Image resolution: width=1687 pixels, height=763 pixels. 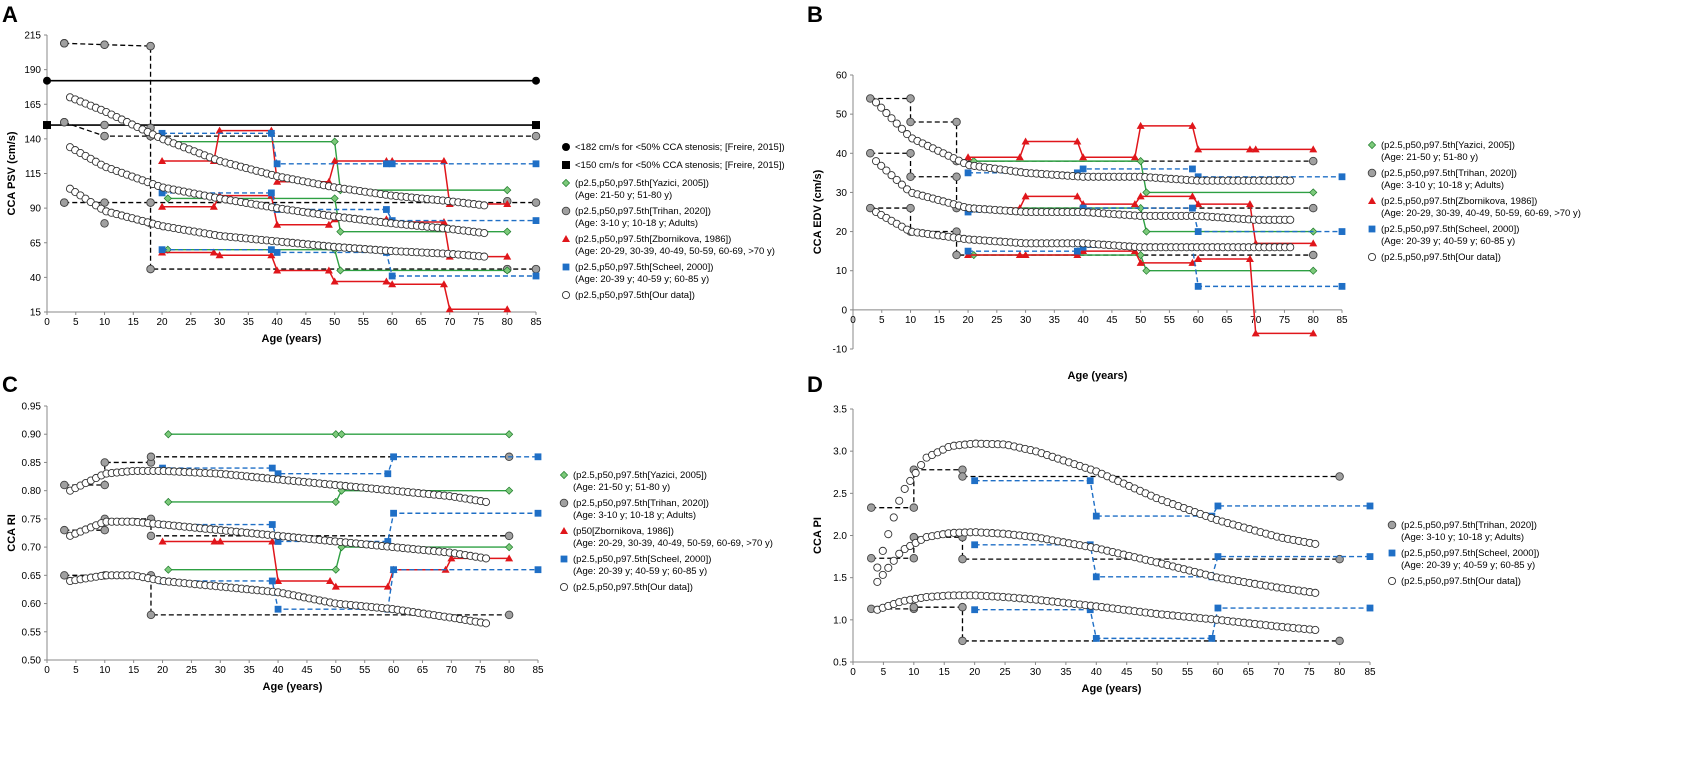 What do you see at coordinates (1218, 672) in the screenshot?
I see `x-tick-label: 60` at bounding box center [1218, 672].